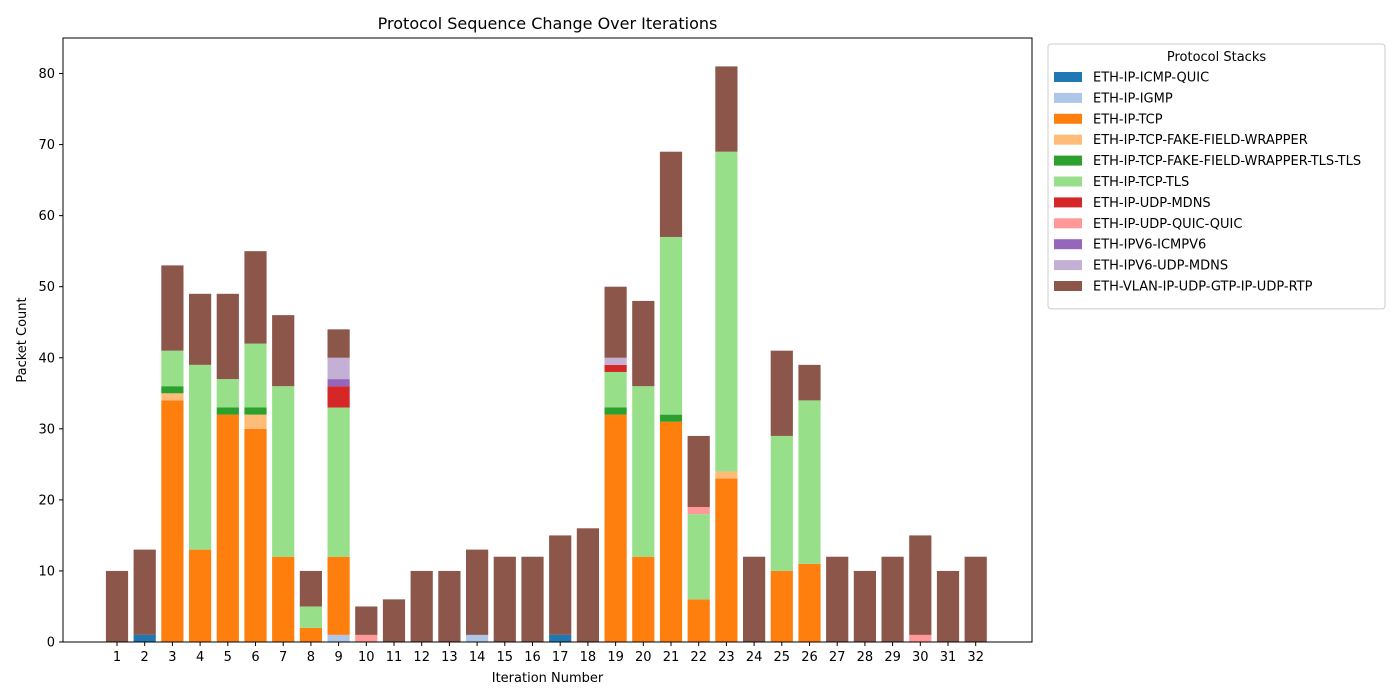  I want to click on y-tick-label: 40, so click(46, 358).